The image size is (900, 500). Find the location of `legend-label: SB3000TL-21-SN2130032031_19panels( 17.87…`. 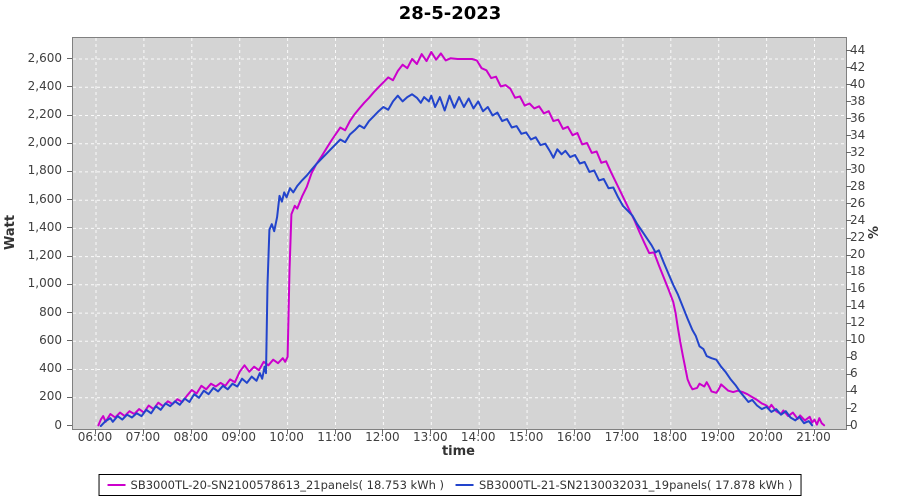

legend-label: SB3000TL-21-SN2130032031_19panels( 17.87… is located at coordinates (636, 485).